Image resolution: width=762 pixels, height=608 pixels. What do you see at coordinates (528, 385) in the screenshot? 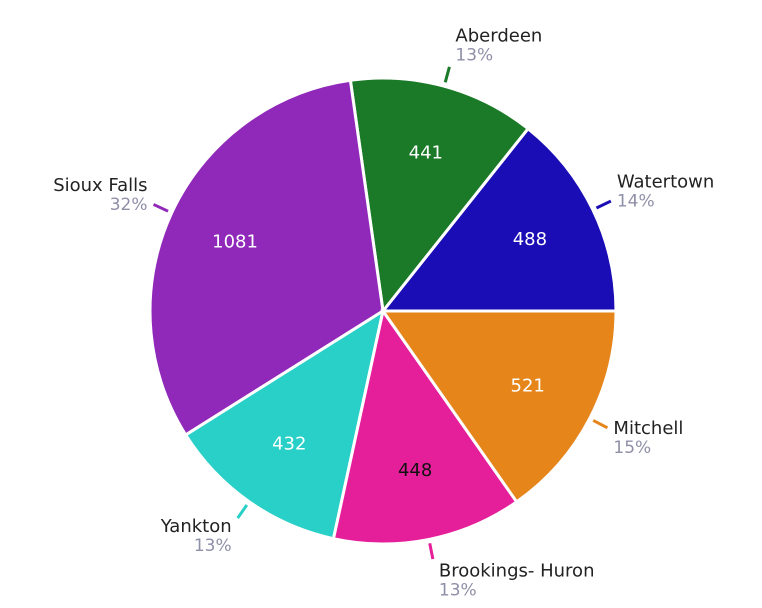
I see `value-label: 521` at bounding box center [528, 385].